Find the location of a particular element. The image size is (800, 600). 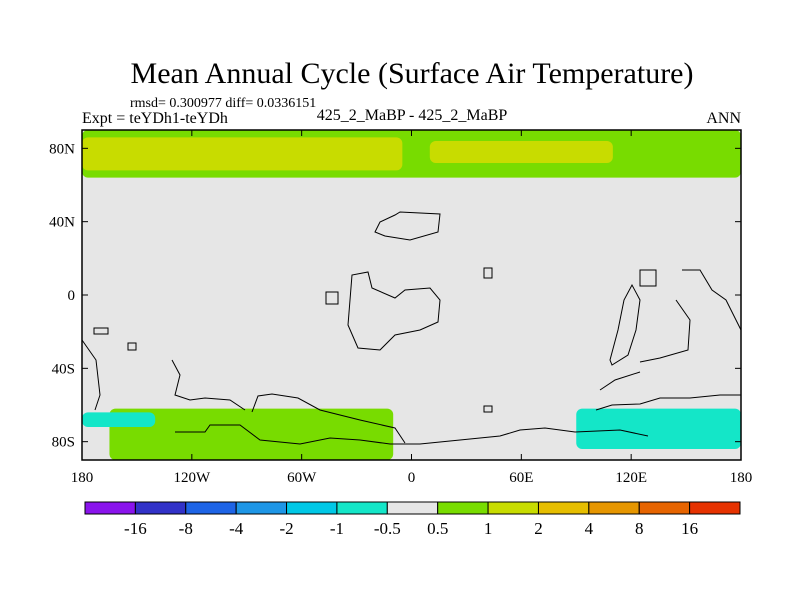

y-tick-label: 80N is located at coordinates (62, 149).